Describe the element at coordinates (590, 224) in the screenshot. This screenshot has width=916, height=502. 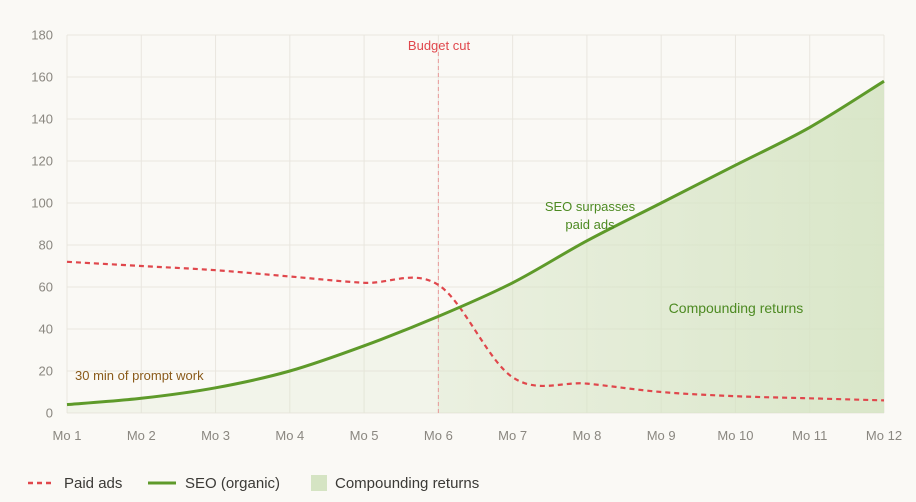
I see `surpass-label-line2: paid ads` at that location.